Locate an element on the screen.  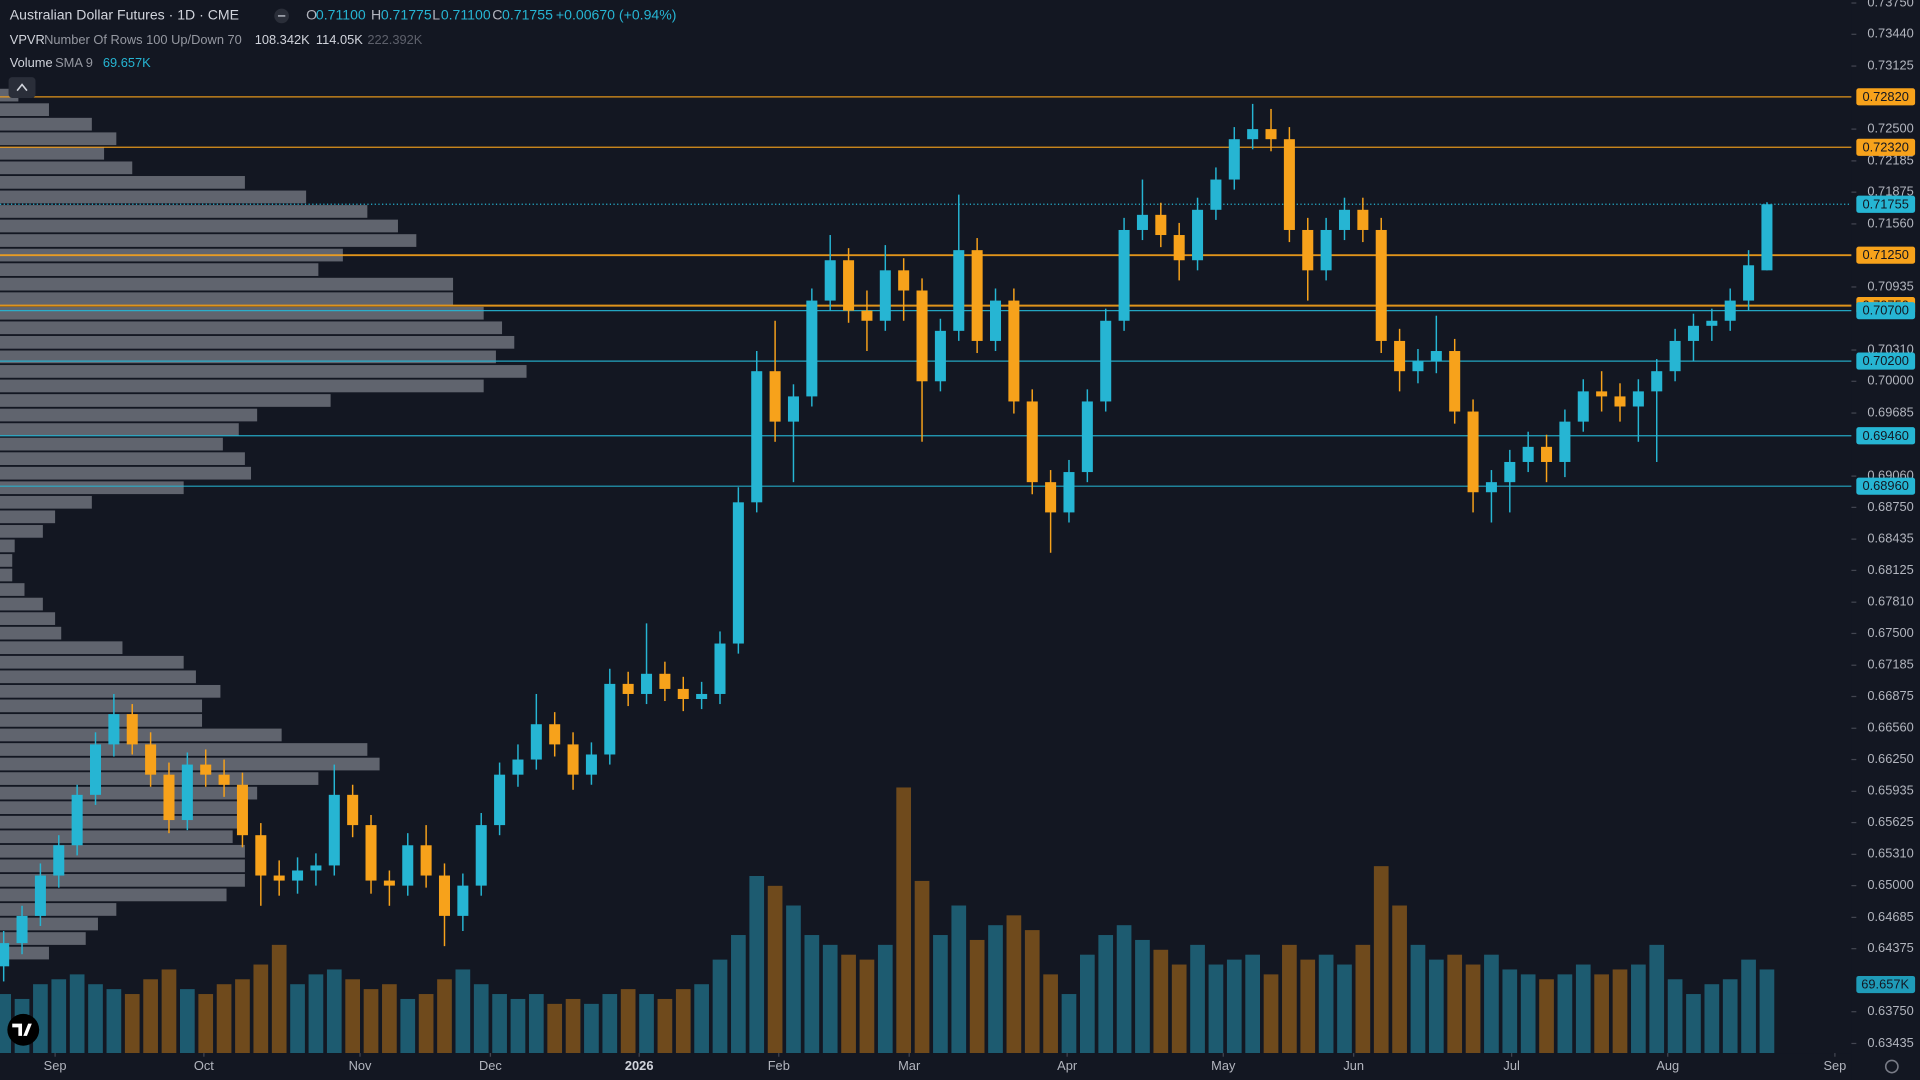
x-tick-label: 2026 is located at coordinates (639, 1065).